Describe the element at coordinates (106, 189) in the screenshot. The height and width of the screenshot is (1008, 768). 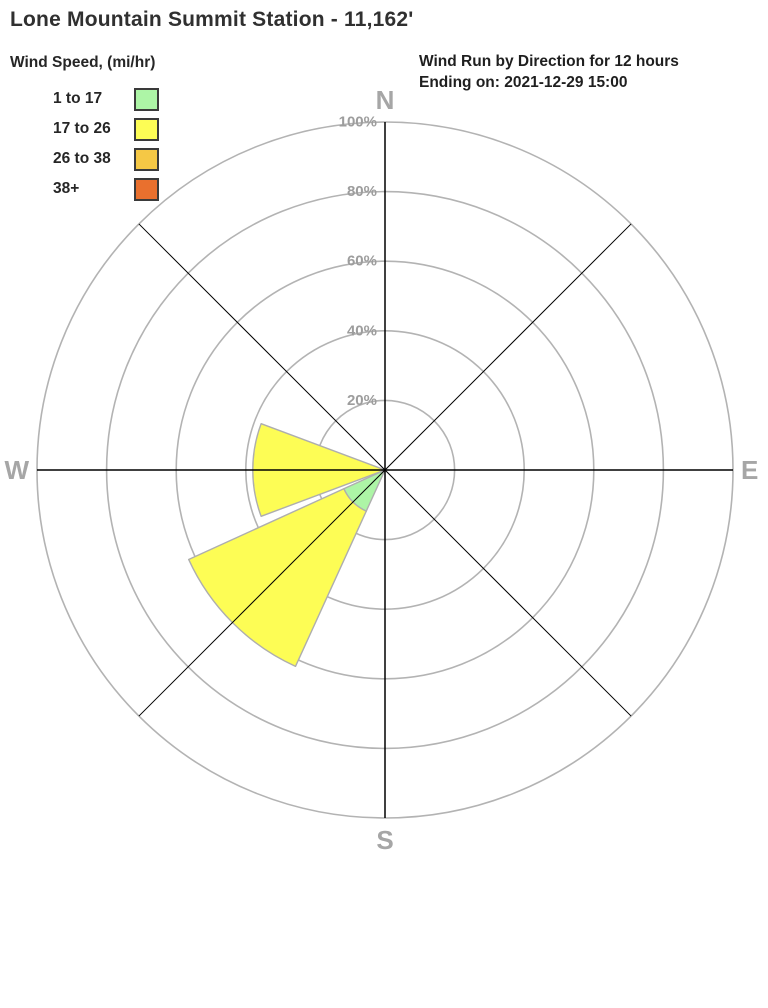
I see `legend-item: 38+` at that location.